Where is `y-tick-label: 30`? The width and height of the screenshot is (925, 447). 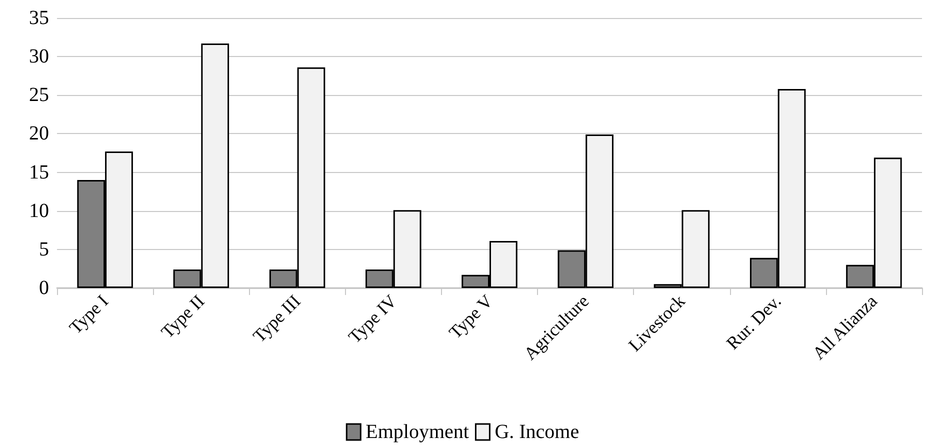 y-tick-label: 30 is located at coordinates (39, 57).